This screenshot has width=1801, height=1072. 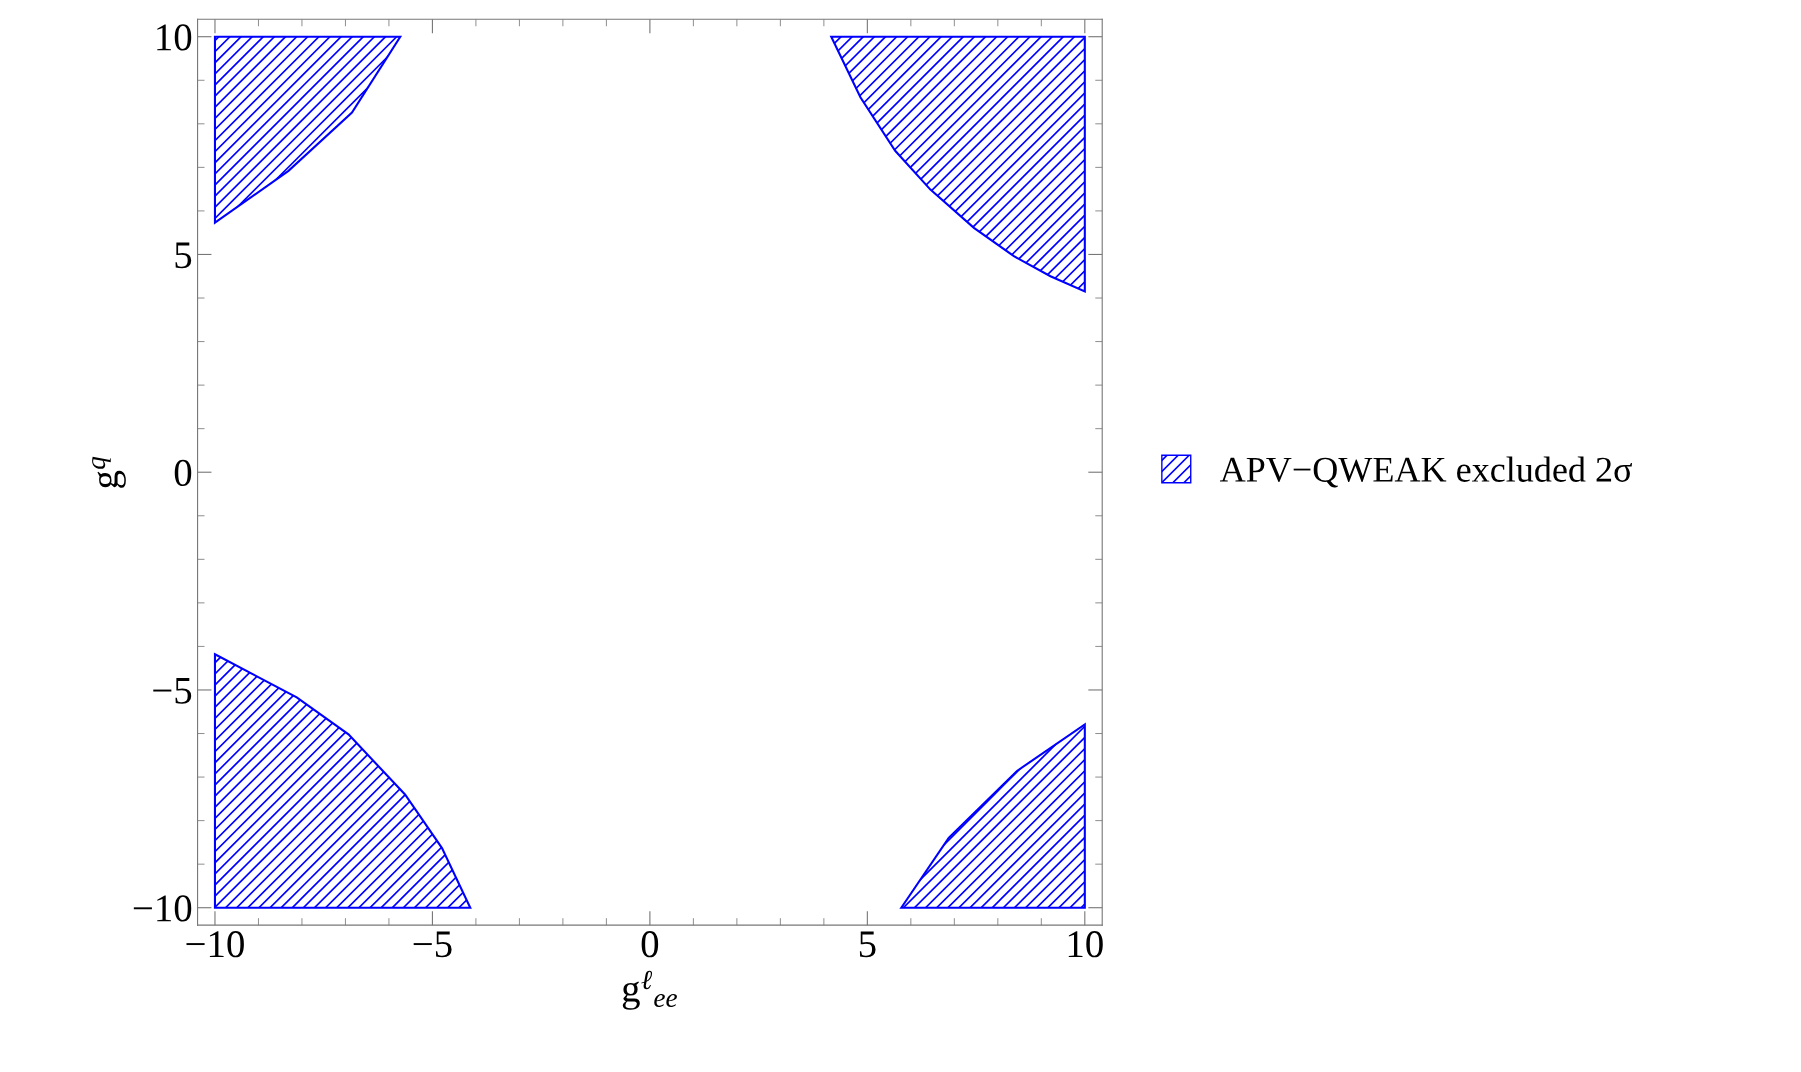 What do you see at coordinates (1425, 472) in the screenshot?
I see `legend-label: APV−QWEAK excluded 2σ` at bounding box center [1425, 472].